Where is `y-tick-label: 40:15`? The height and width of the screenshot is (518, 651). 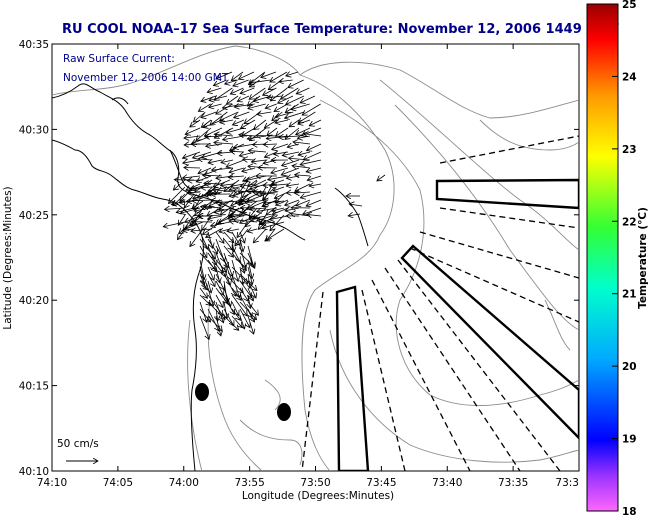 y-tick-label: 40:15 is located at coordinates (34, 387).